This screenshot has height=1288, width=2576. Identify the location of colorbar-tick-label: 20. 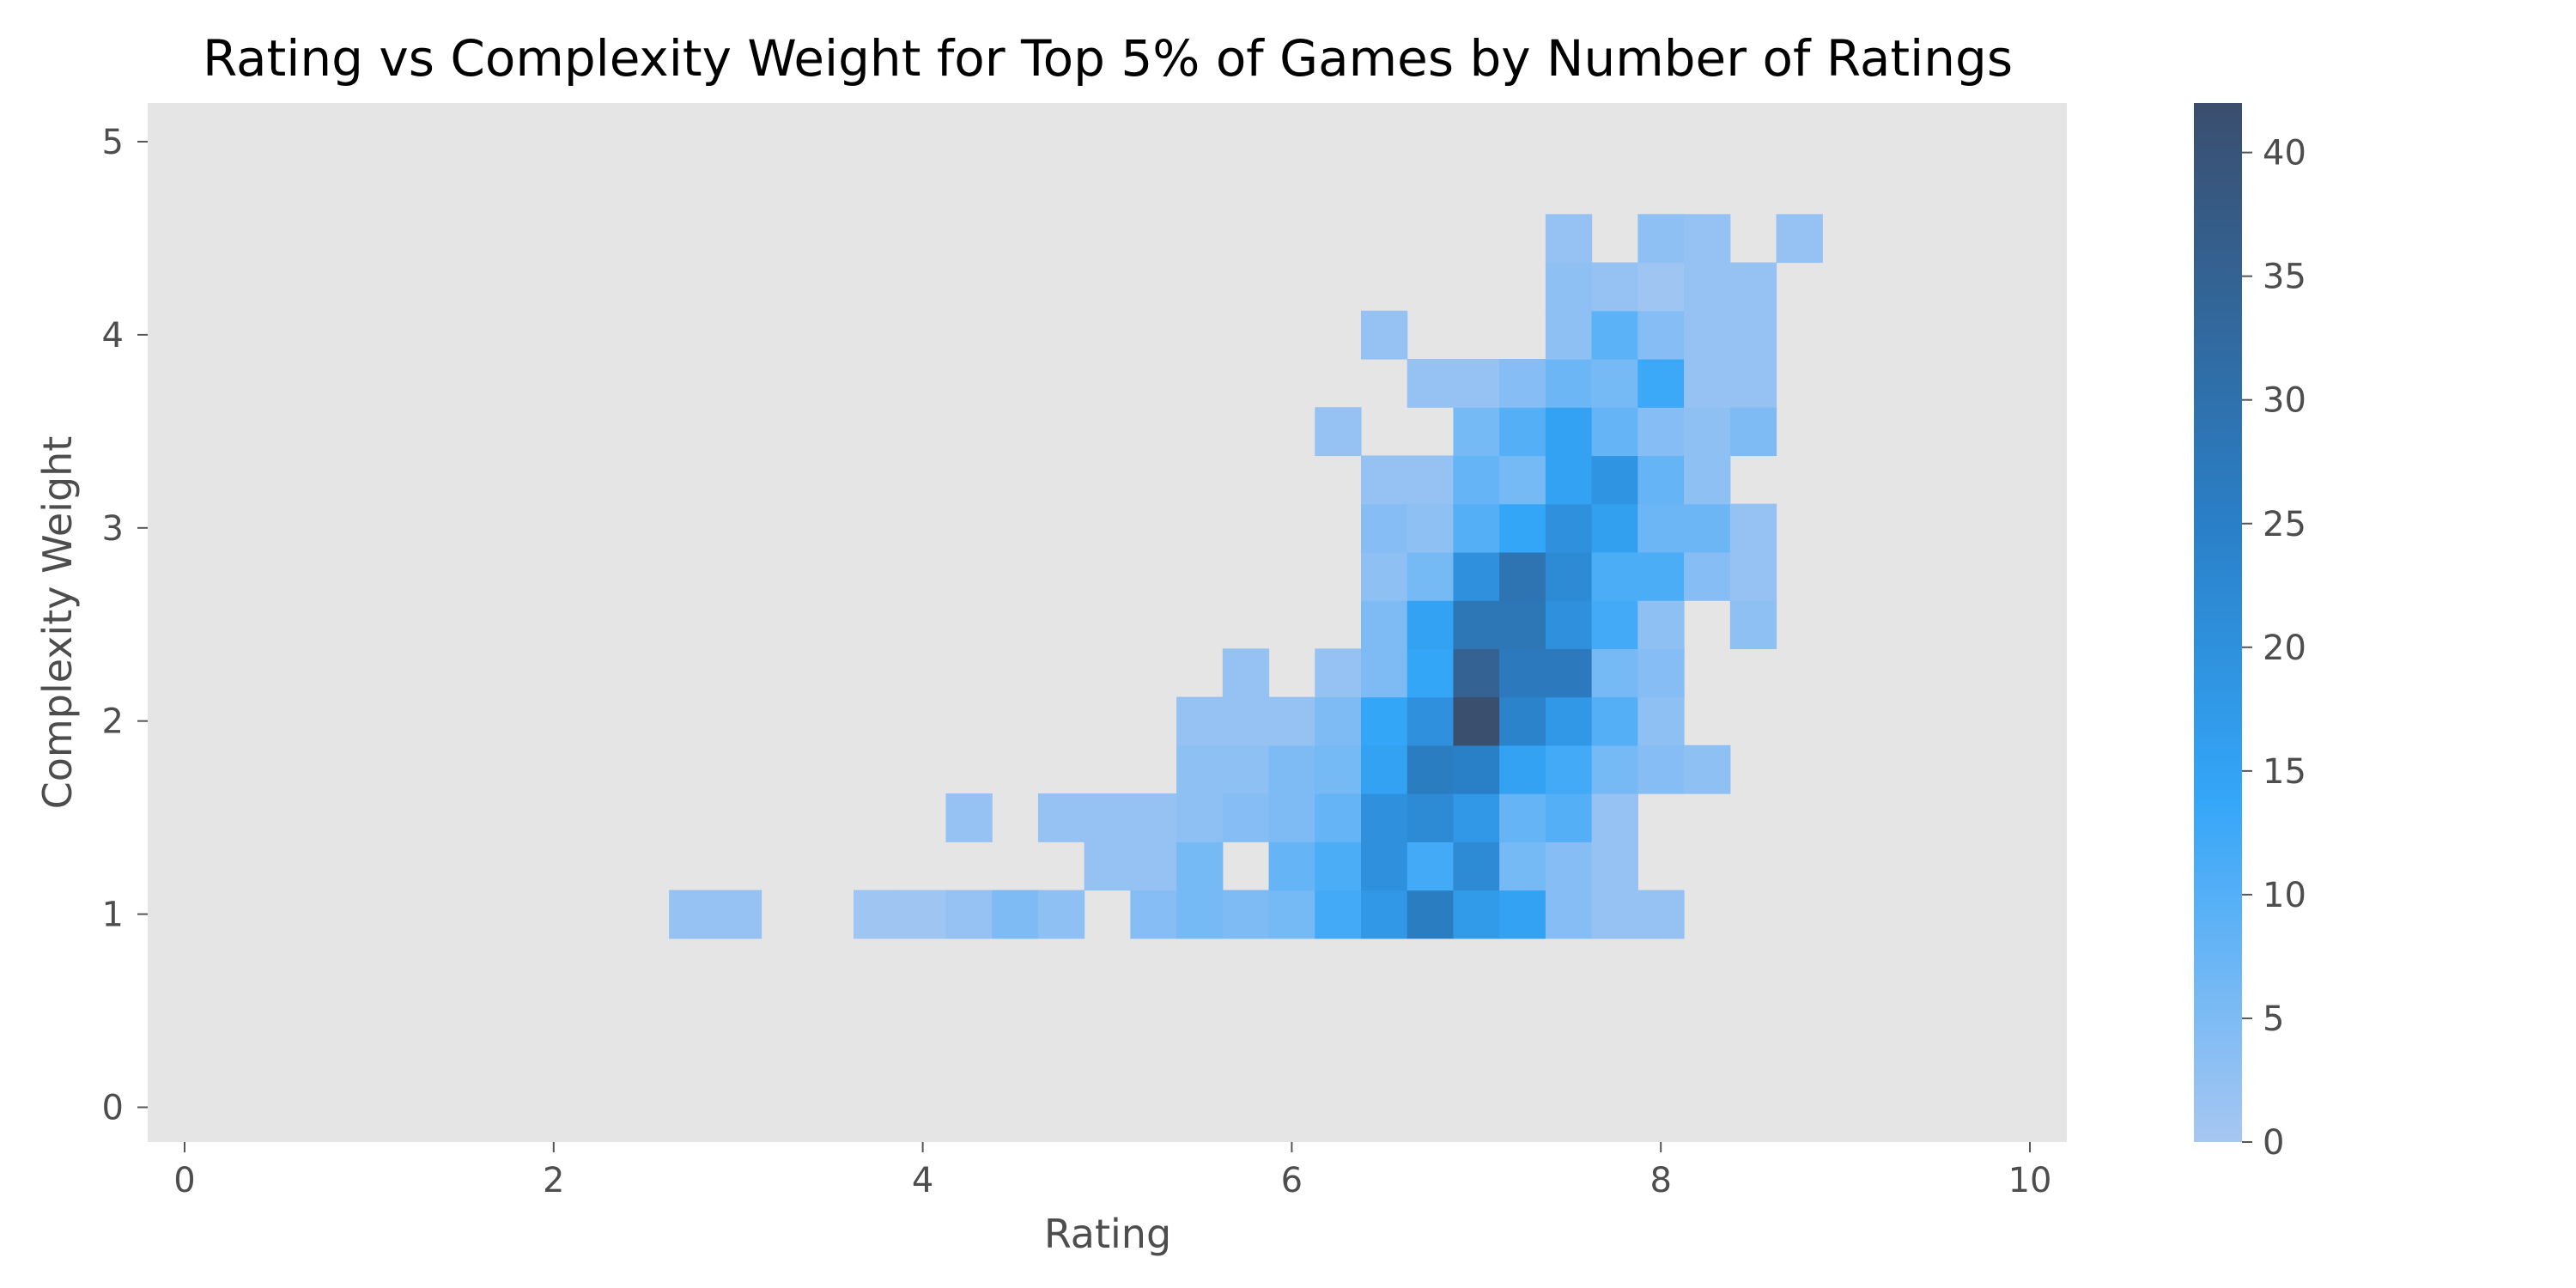
(2284, 649).